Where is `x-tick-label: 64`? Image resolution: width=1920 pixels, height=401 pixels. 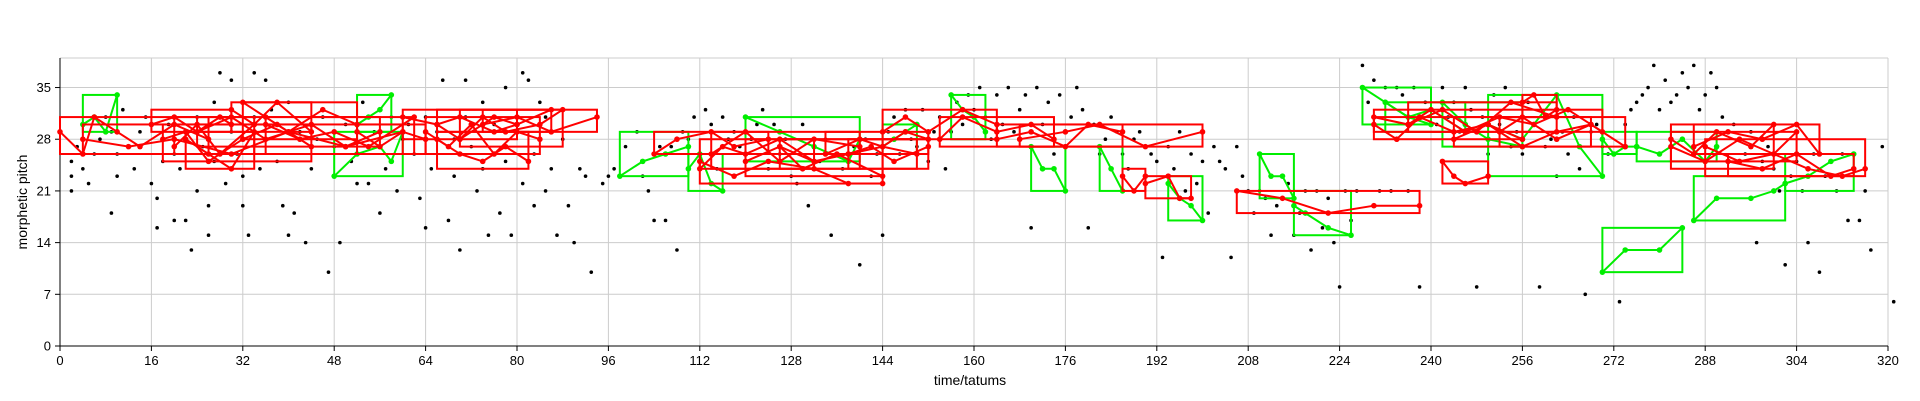 x-tick-label: 64 is located at coordinates (425, 360).